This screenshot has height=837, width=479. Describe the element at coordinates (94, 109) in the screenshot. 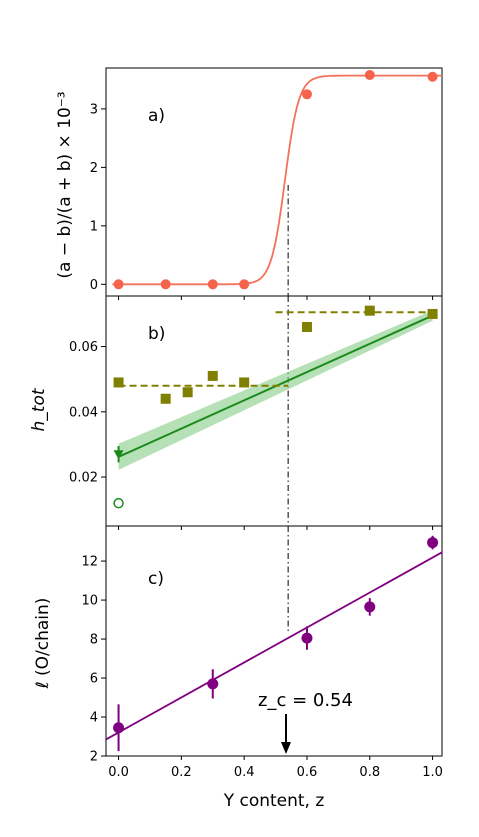

I see `y-tick-label: 3` at that location.